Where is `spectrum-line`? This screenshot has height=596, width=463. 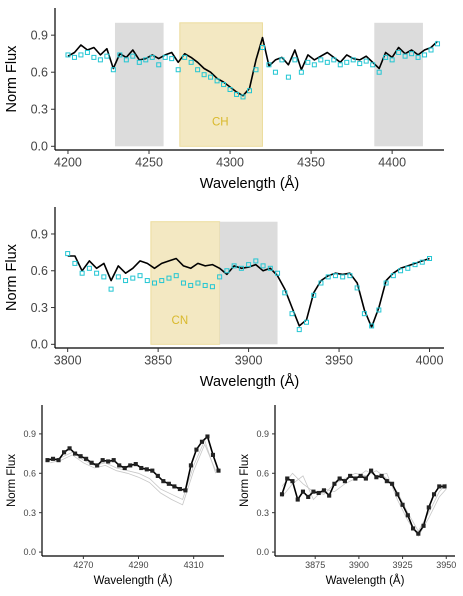 spectrum-line is located at coordinates (253, 66).